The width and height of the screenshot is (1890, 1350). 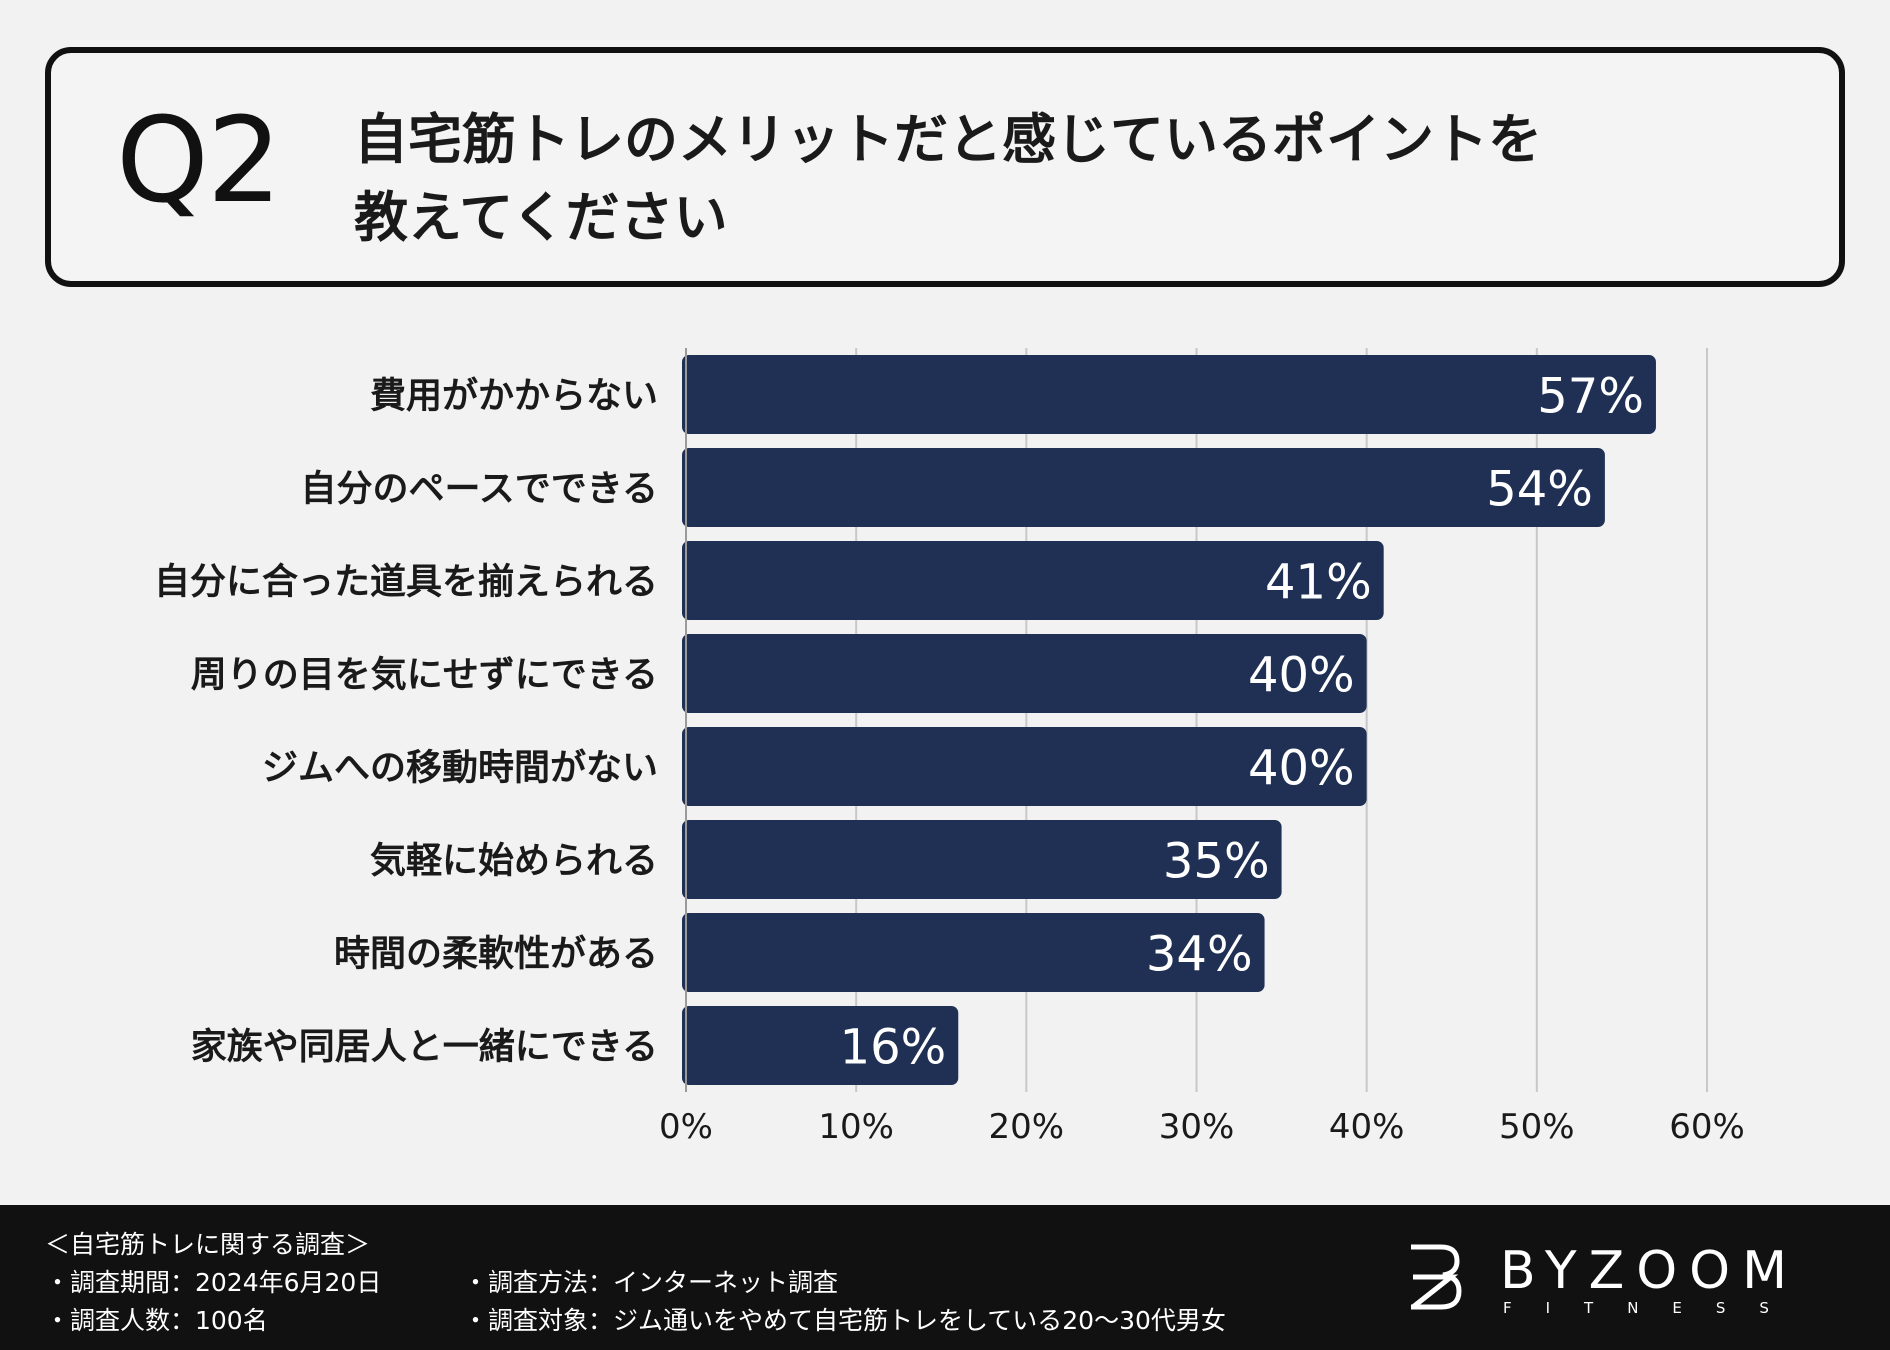 I want to click on x-tick-label: 0%, so click(x=686, y=1127).